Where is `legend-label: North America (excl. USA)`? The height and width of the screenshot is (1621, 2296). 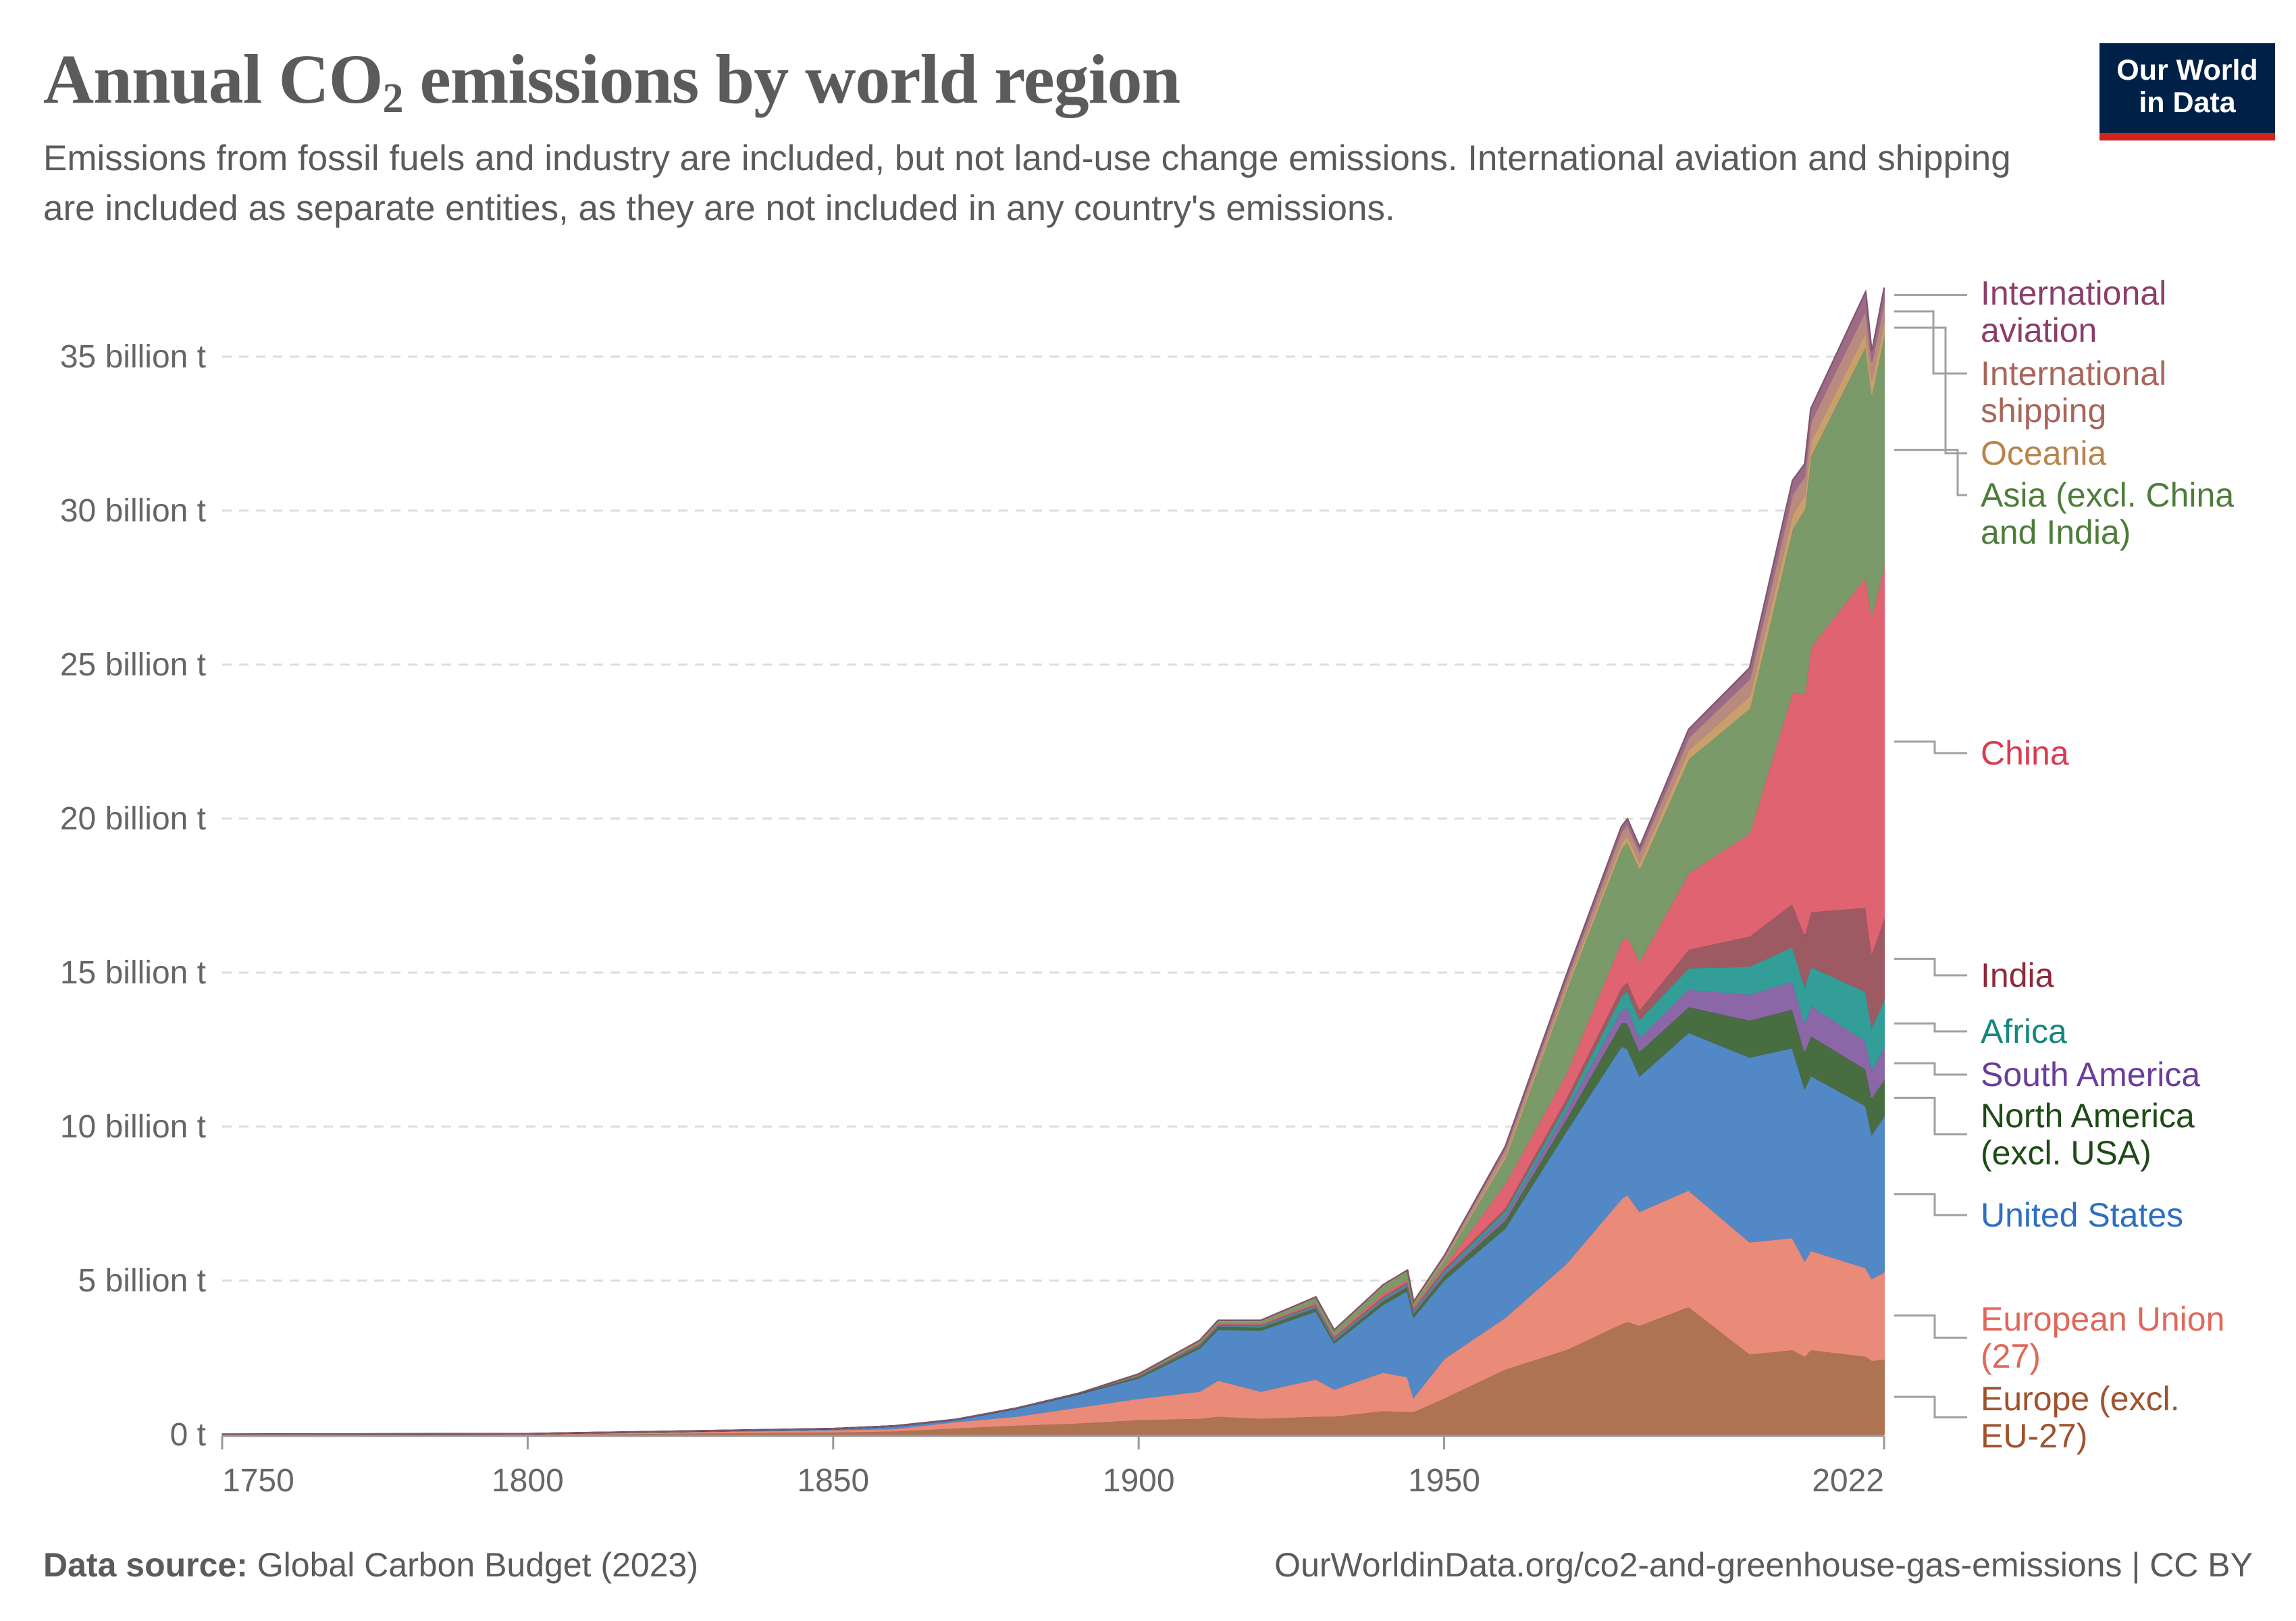
legend-label: North America (excl. USA) is located at coordinates (2088, 1134).